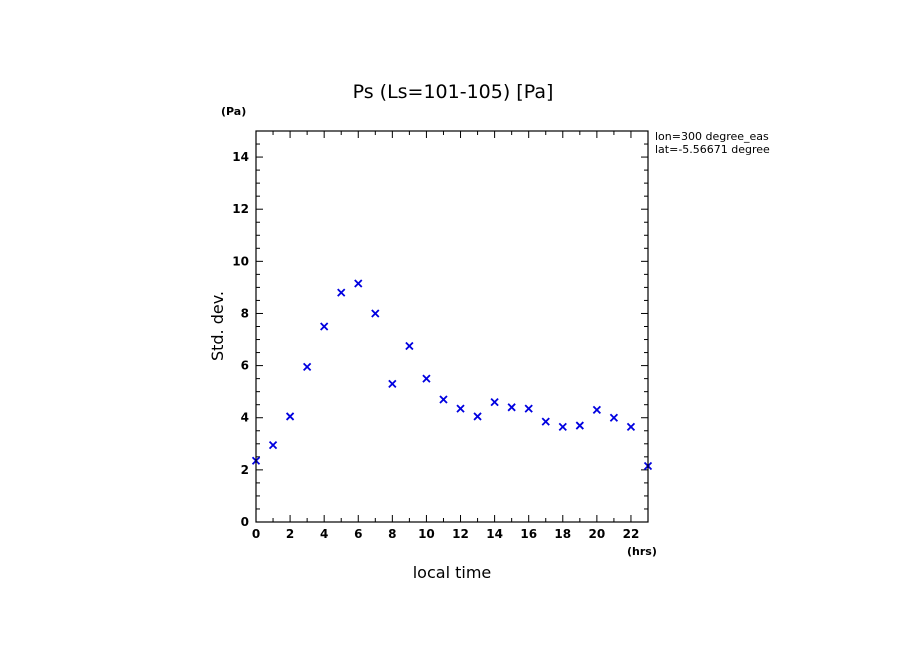  Describe the element at coordinates (452, 375) in the screenshot. I see `data-points` at that location.